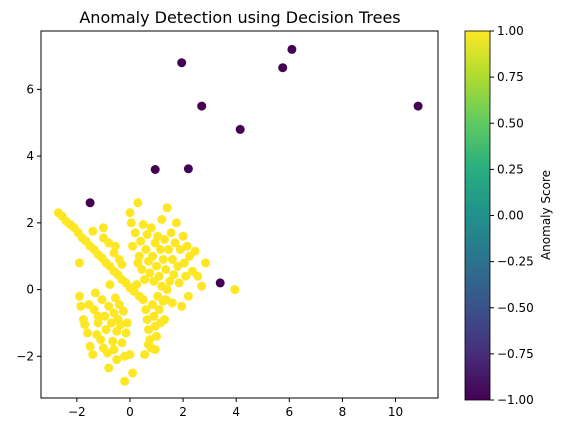 This screenshot has height=438, width=564. I want to click on y-axis: −2 0 2 4 6, so click(28, 222).